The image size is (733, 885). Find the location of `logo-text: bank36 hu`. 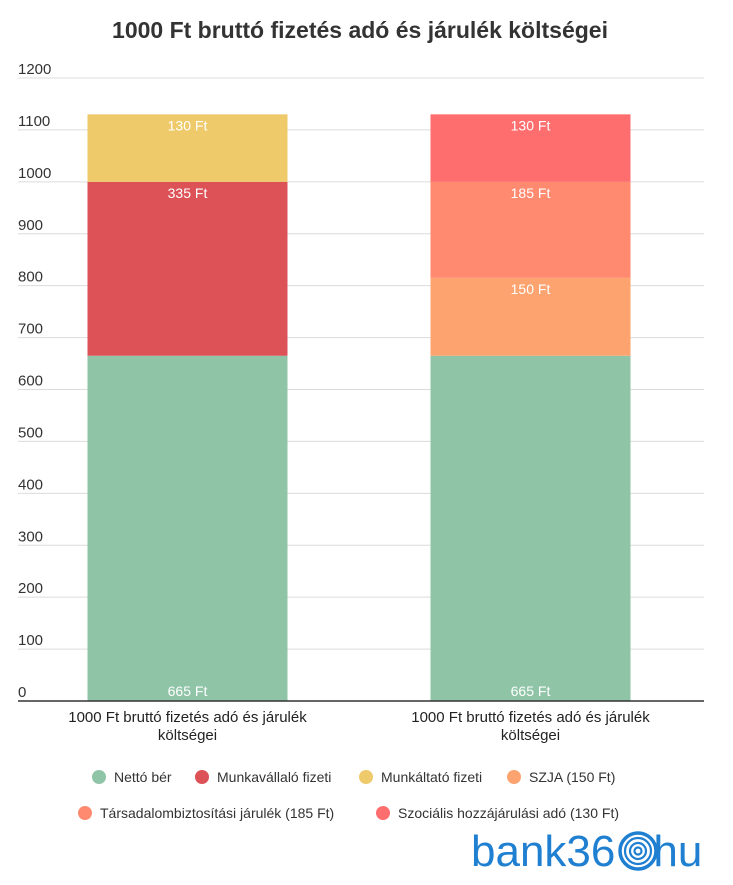

logo-text: bank36 hu is located at coordinates (586, 851).